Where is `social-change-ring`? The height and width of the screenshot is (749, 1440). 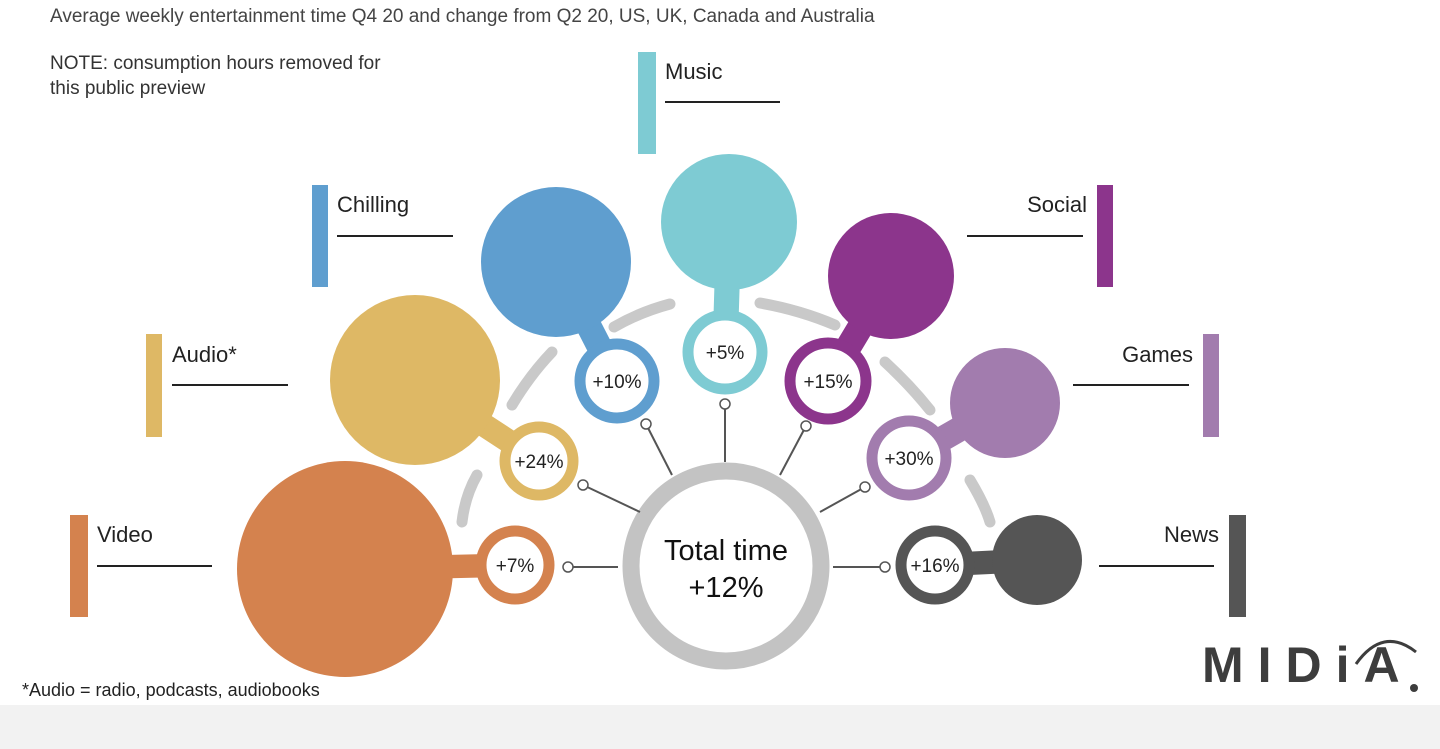 social-change-ring is located at coordinates (828, 381).